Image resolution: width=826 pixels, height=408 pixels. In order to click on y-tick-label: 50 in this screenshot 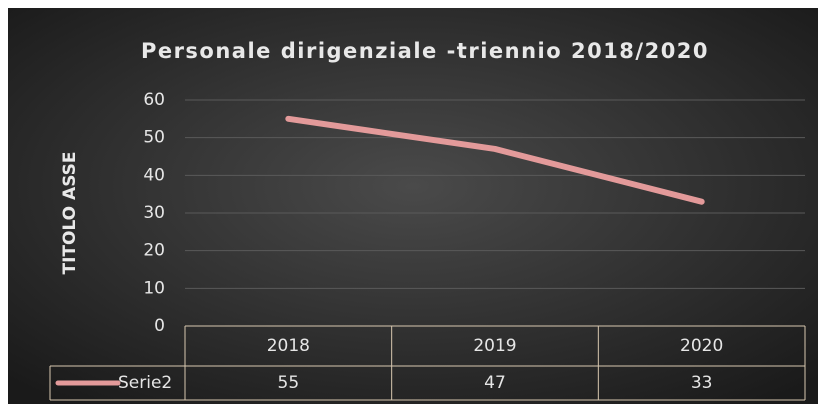, I will do `click(154, 138)`.